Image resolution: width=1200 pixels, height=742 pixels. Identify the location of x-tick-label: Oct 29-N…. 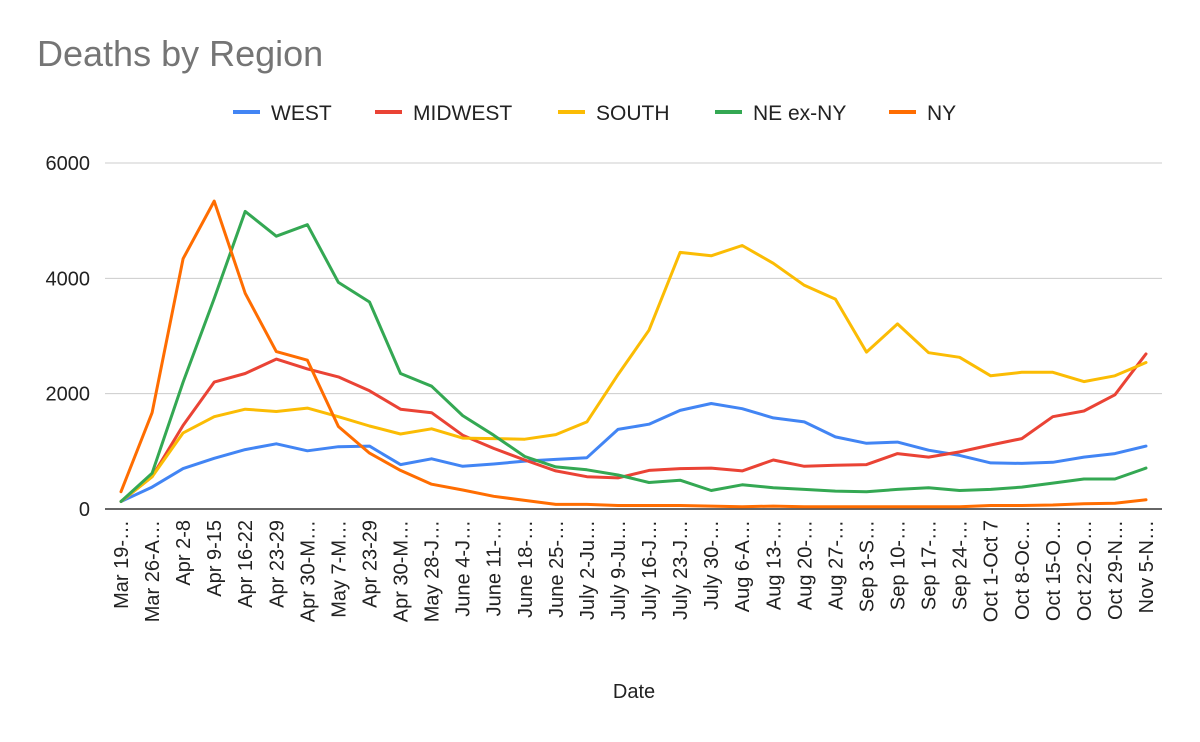
(1116, 570).